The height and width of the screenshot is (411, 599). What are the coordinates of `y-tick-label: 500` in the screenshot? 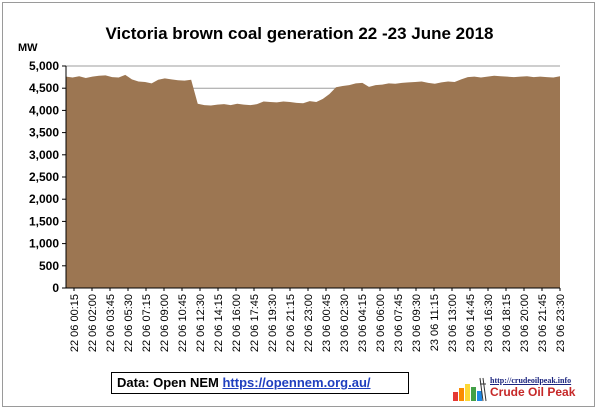 It's located at (49, 266).